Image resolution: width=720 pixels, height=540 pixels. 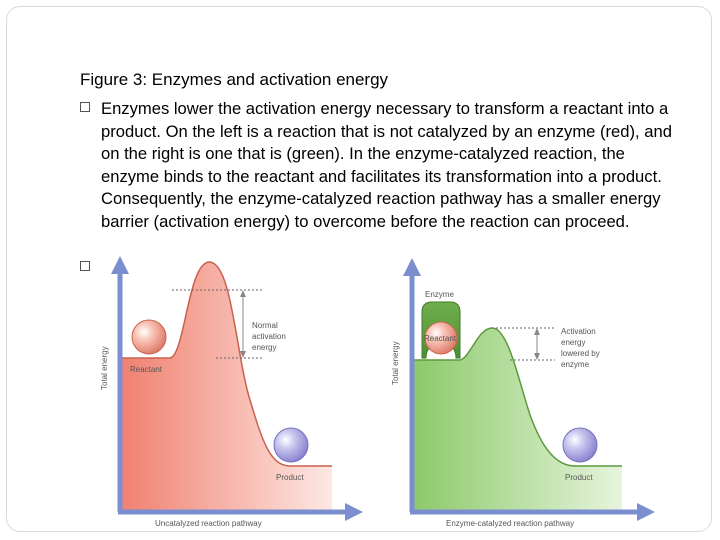 What do you see at coordinates (290, 477) in the screenshot?
I see `uncatalyzed-product-label: Product` at bounding box center [290, 477].